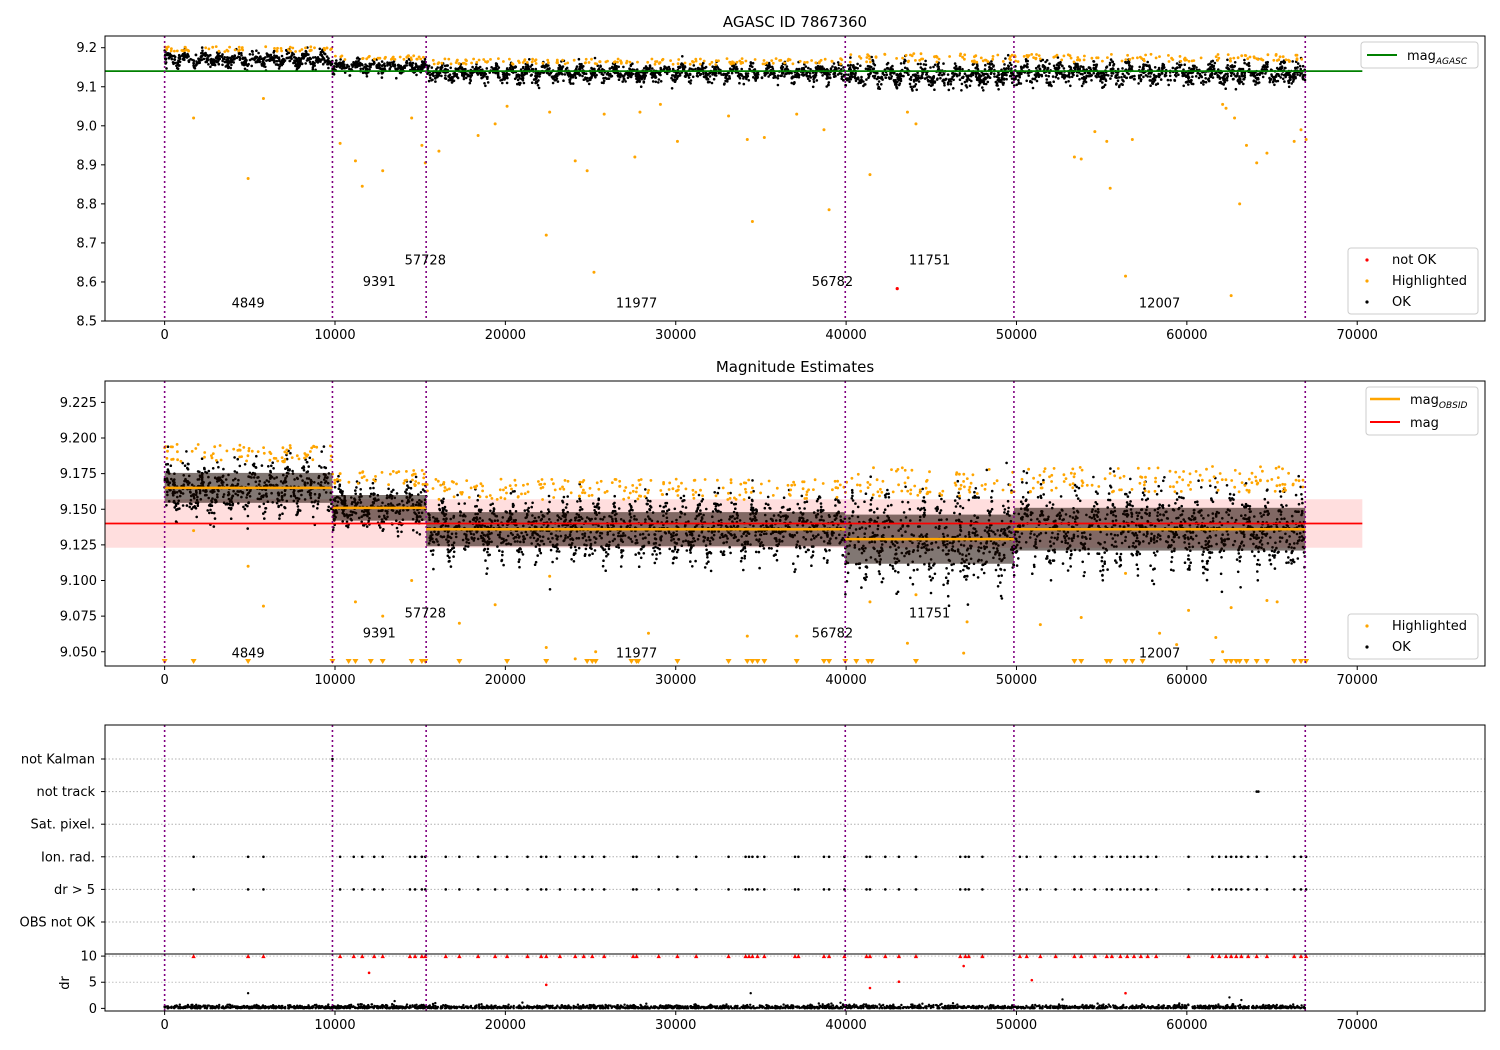  Describe the element at coordinates (1016, 335) in the screenshot. I see `x-tick-label: 50000` at that location.